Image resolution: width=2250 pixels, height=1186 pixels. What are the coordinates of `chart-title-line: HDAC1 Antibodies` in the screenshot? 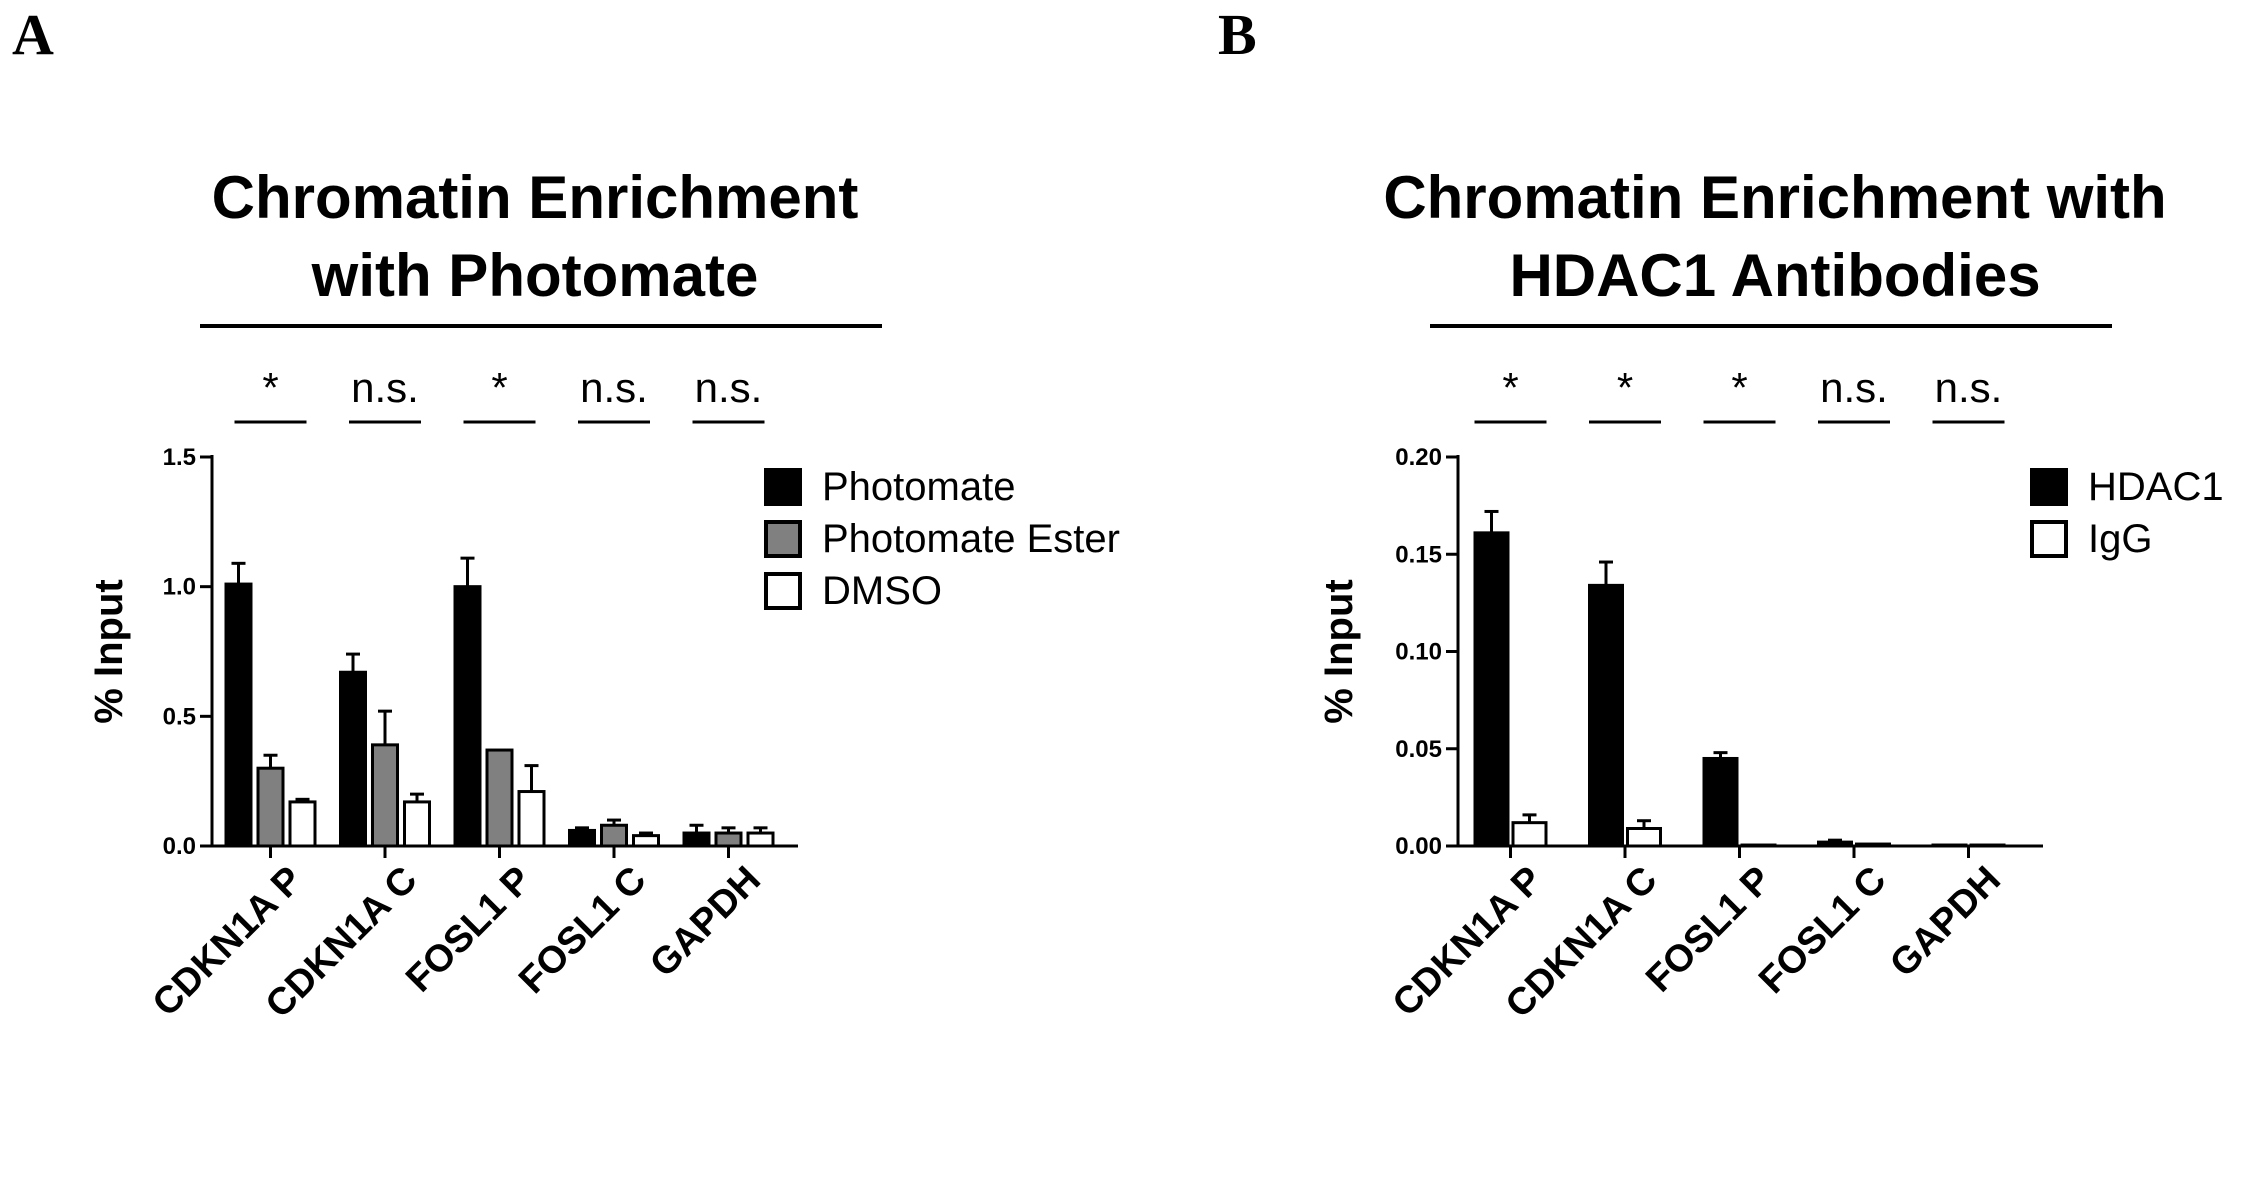 It's located at (1774, 275).